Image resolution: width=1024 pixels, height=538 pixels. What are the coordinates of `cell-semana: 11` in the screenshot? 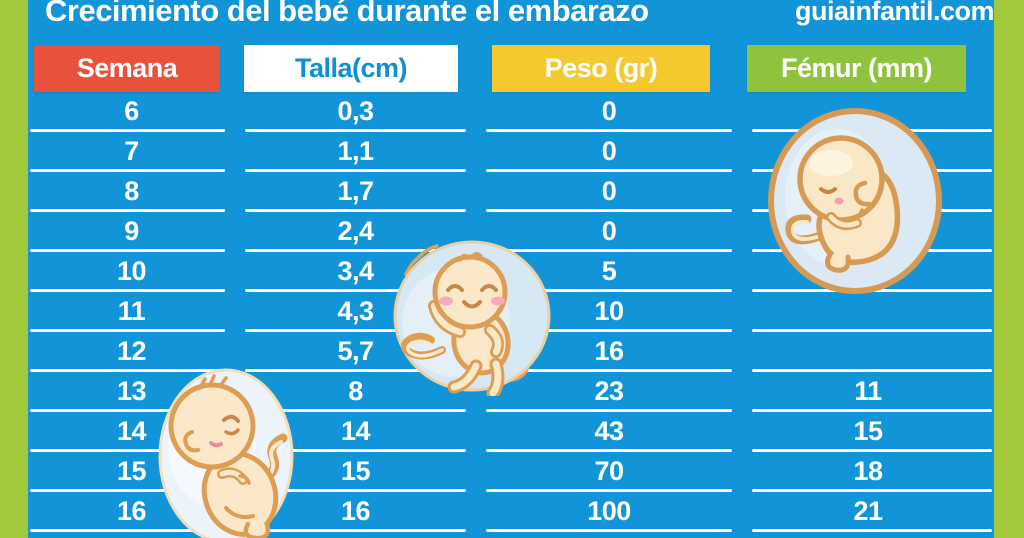 It's located at (131, 312).